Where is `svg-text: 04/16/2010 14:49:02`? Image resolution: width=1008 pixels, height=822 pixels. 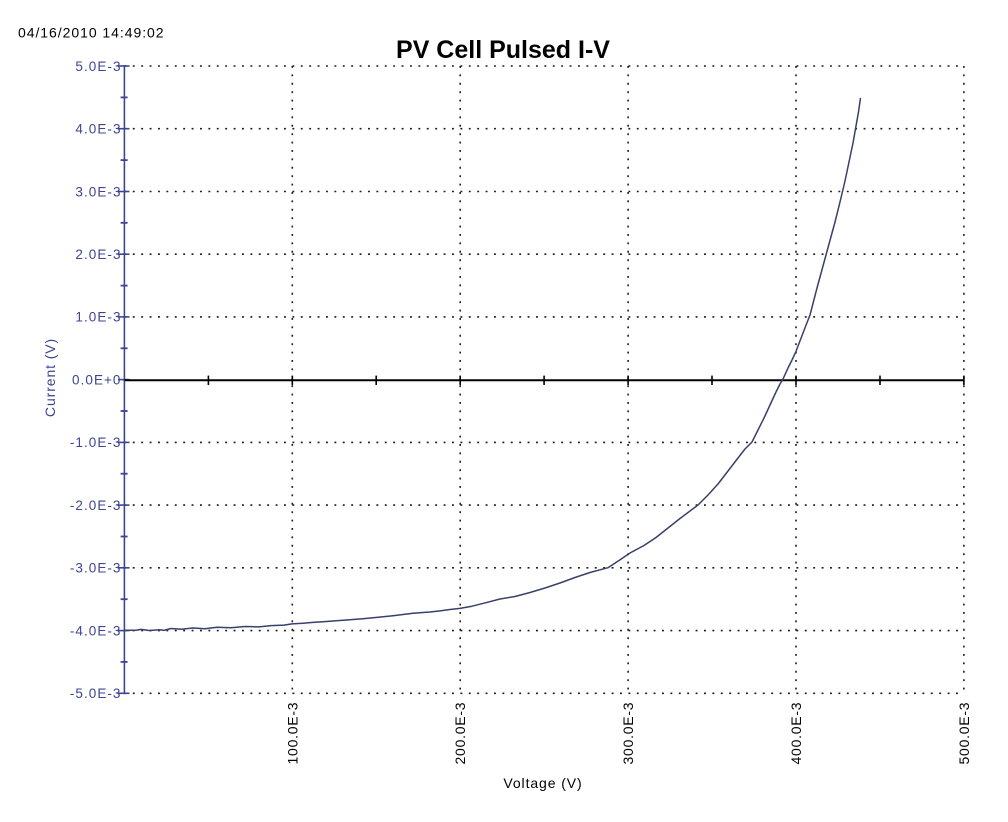
svg-text: 04/16/2010 14:49:02 is located at coordinates (91, 32).